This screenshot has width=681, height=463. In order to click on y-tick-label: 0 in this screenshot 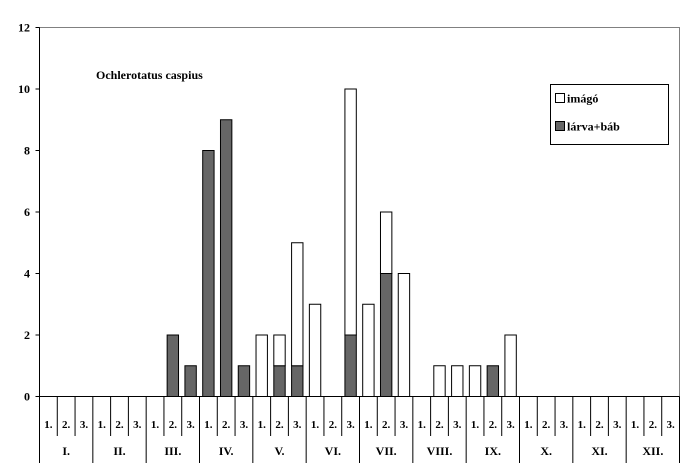, I will do `click(27, 397)`.